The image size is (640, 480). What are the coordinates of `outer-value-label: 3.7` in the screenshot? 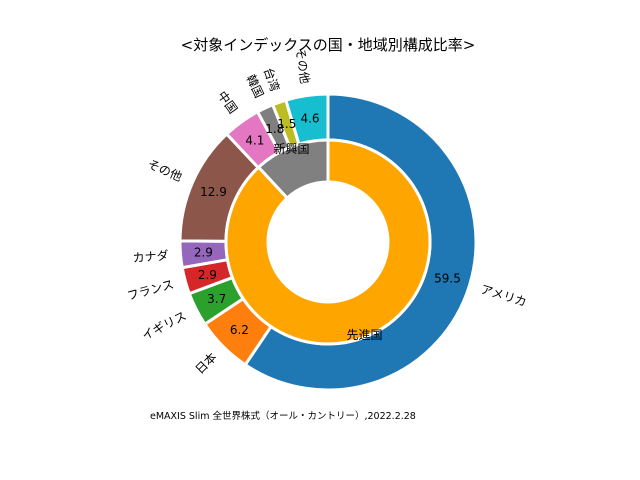 It's located at (216, 299).